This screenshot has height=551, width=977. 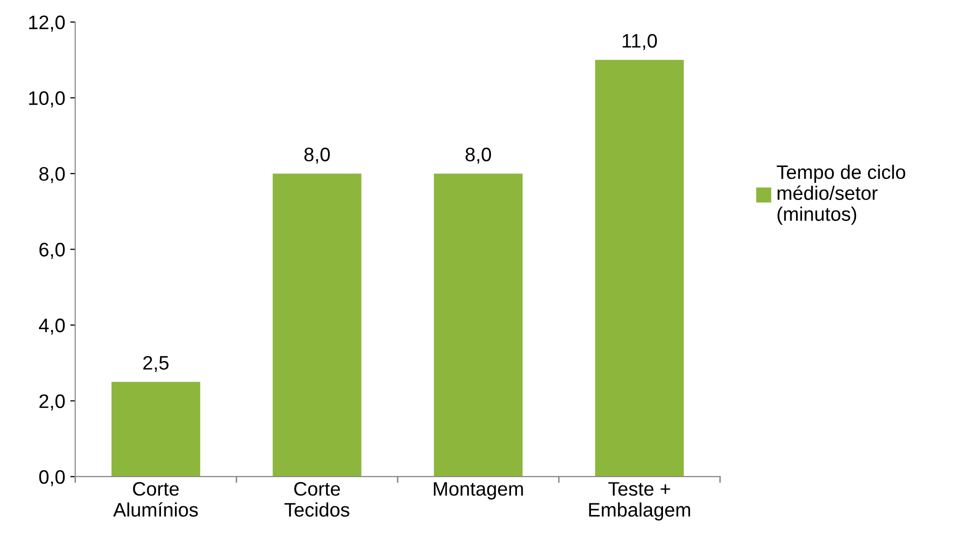 What do you see at coordinates (155, 499) in the screenshot?
I see `x-tick-label: Corte Alumínios` at bounding box center [155, 499].